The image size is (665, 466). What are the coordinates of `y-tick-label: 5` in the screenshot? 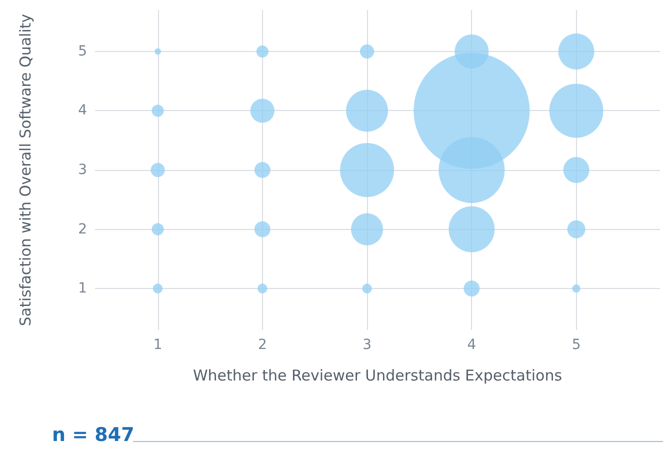 It's located at (82, 51).